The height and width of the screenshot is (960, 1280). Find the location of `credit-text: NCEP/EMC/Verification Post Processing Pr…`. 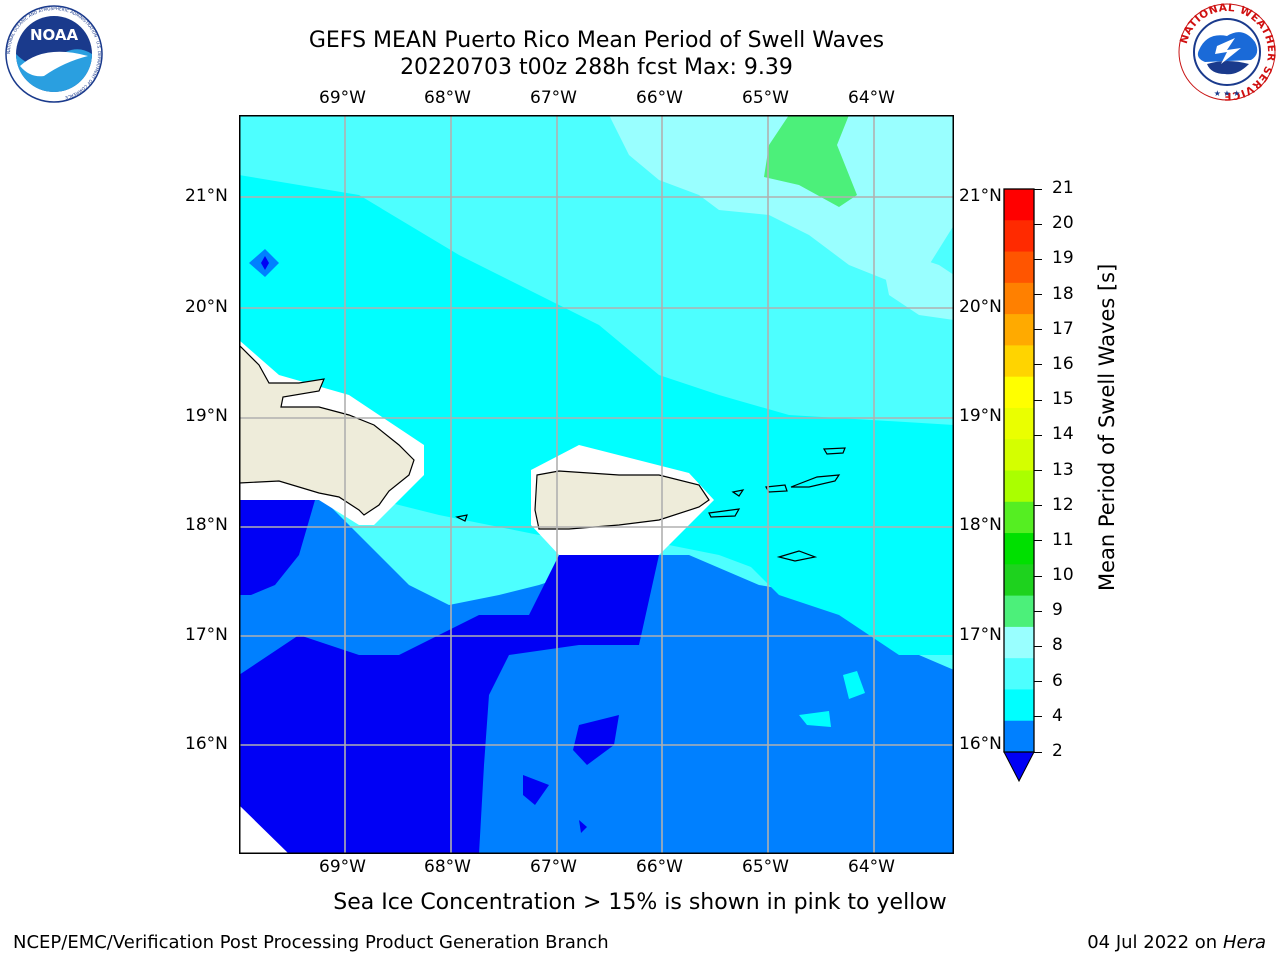

credit-text: NCEP/EMC/Verification Post Processing Pr… is located at coordinates (311, 942).